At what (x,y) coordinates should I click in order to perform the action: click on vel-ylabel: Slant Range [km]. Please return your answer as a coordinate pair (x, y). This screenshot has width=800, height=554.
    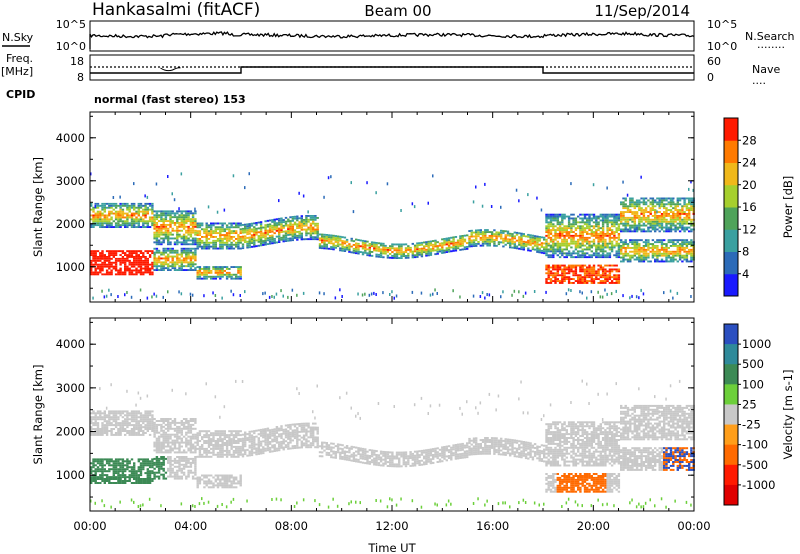
    Looking at the image, I should click on (38, 415).